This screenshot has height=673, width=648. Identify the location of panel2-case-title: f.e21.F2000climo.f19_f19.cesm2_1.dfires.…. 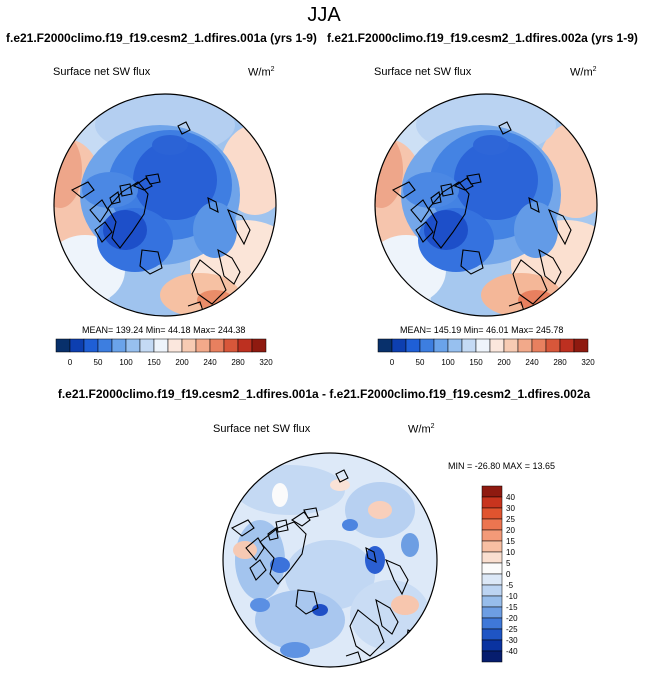
(482, 38).